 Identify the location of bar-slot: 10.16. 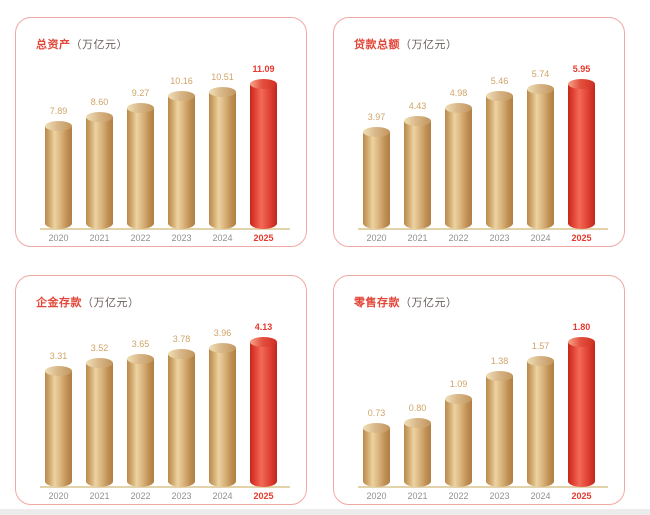
(181, 152).